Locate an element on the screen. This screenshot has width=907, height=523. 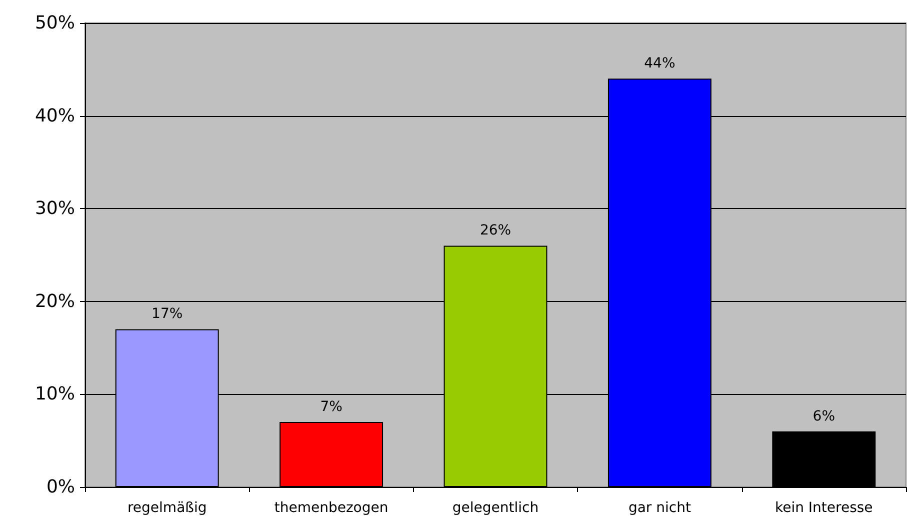
x-tick-label: gar nicht is located at coordinates (660, 508).